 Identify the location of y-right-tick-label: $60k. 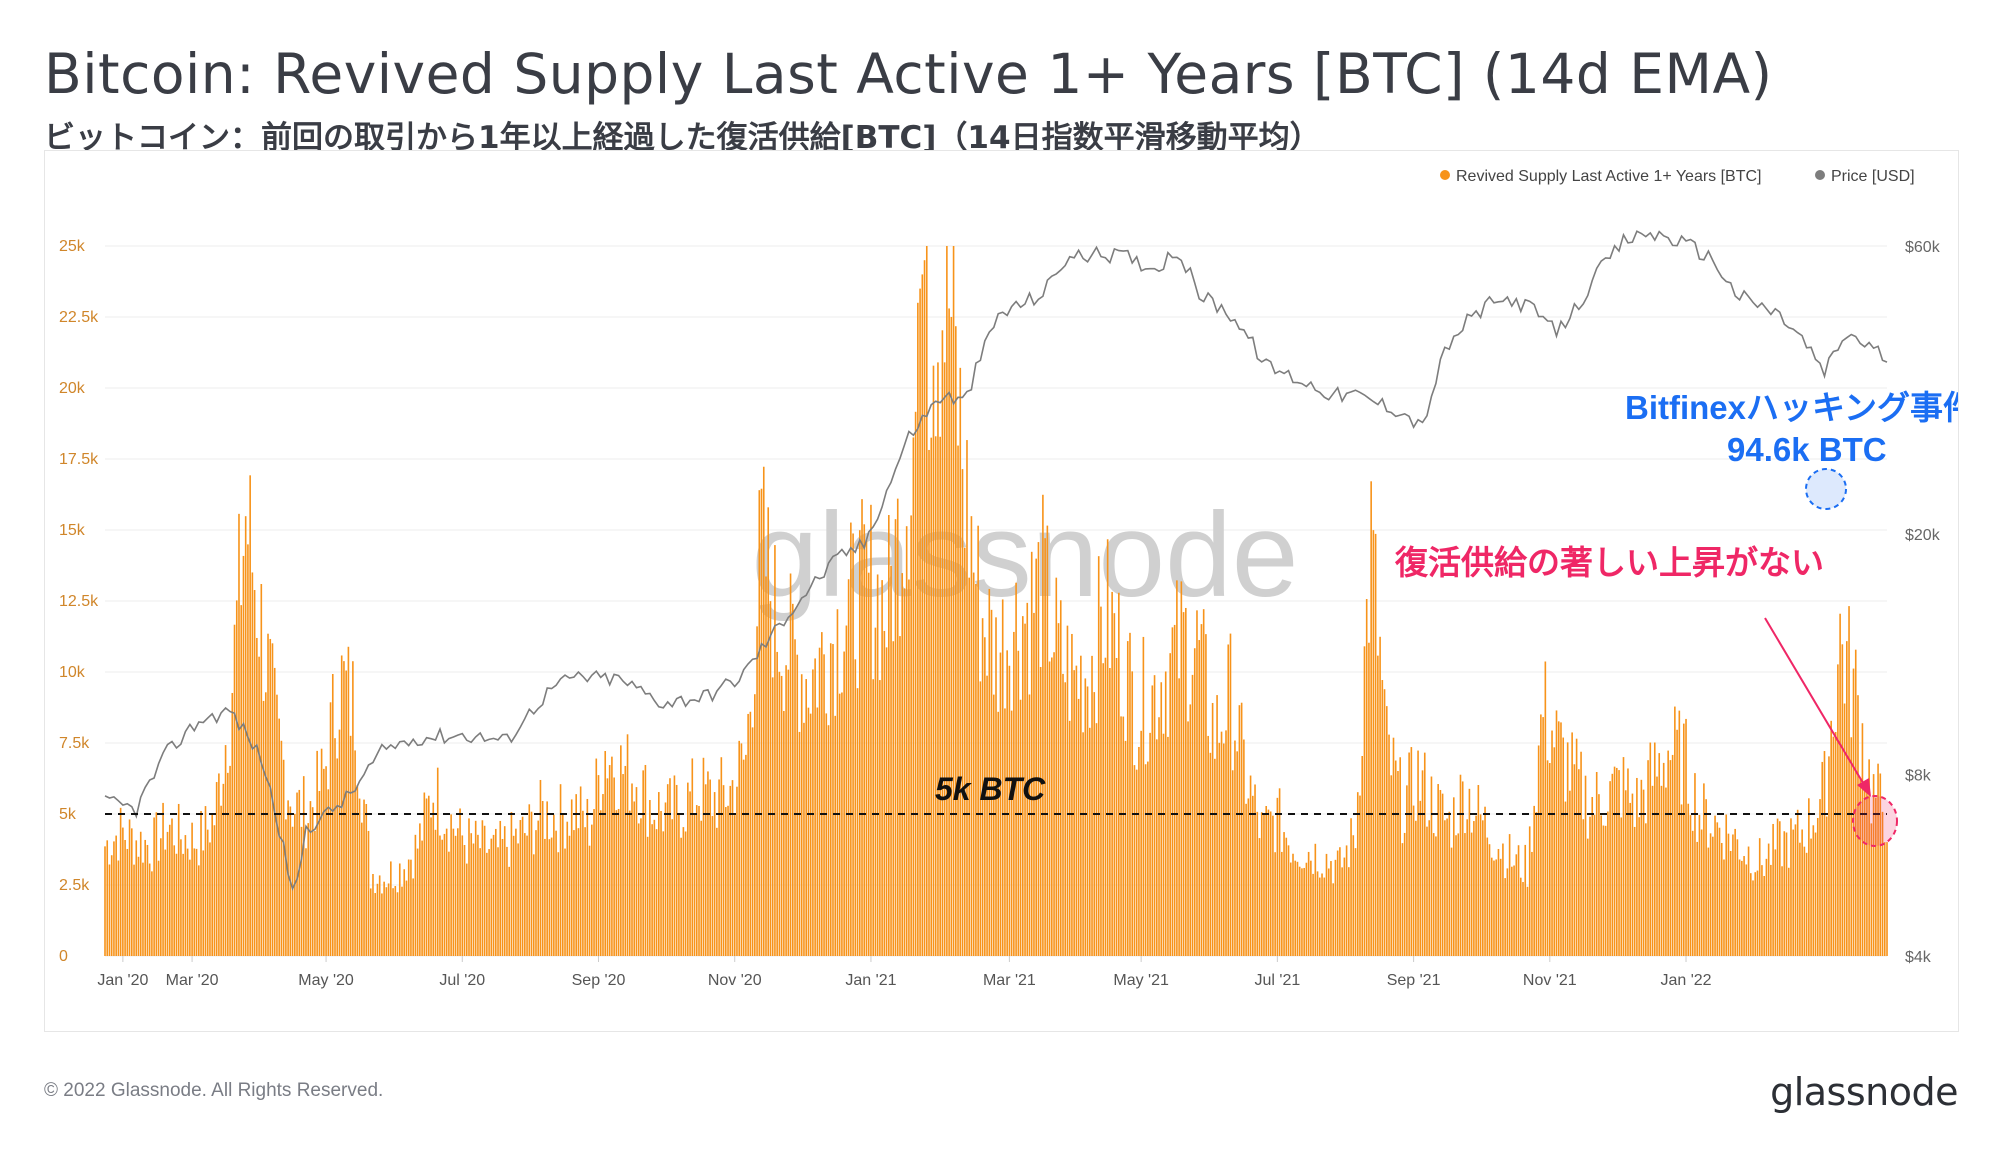
(1923, 247).